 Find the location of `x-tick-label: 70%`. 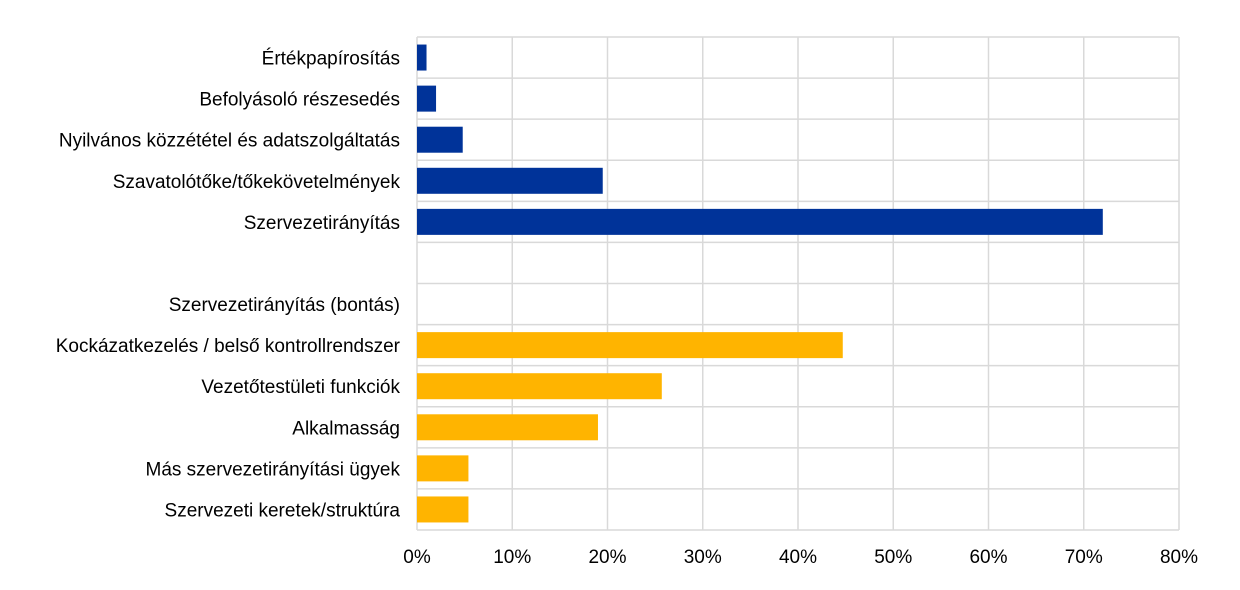

x-tick-label: 70% is located at coordinates (1084, 557).